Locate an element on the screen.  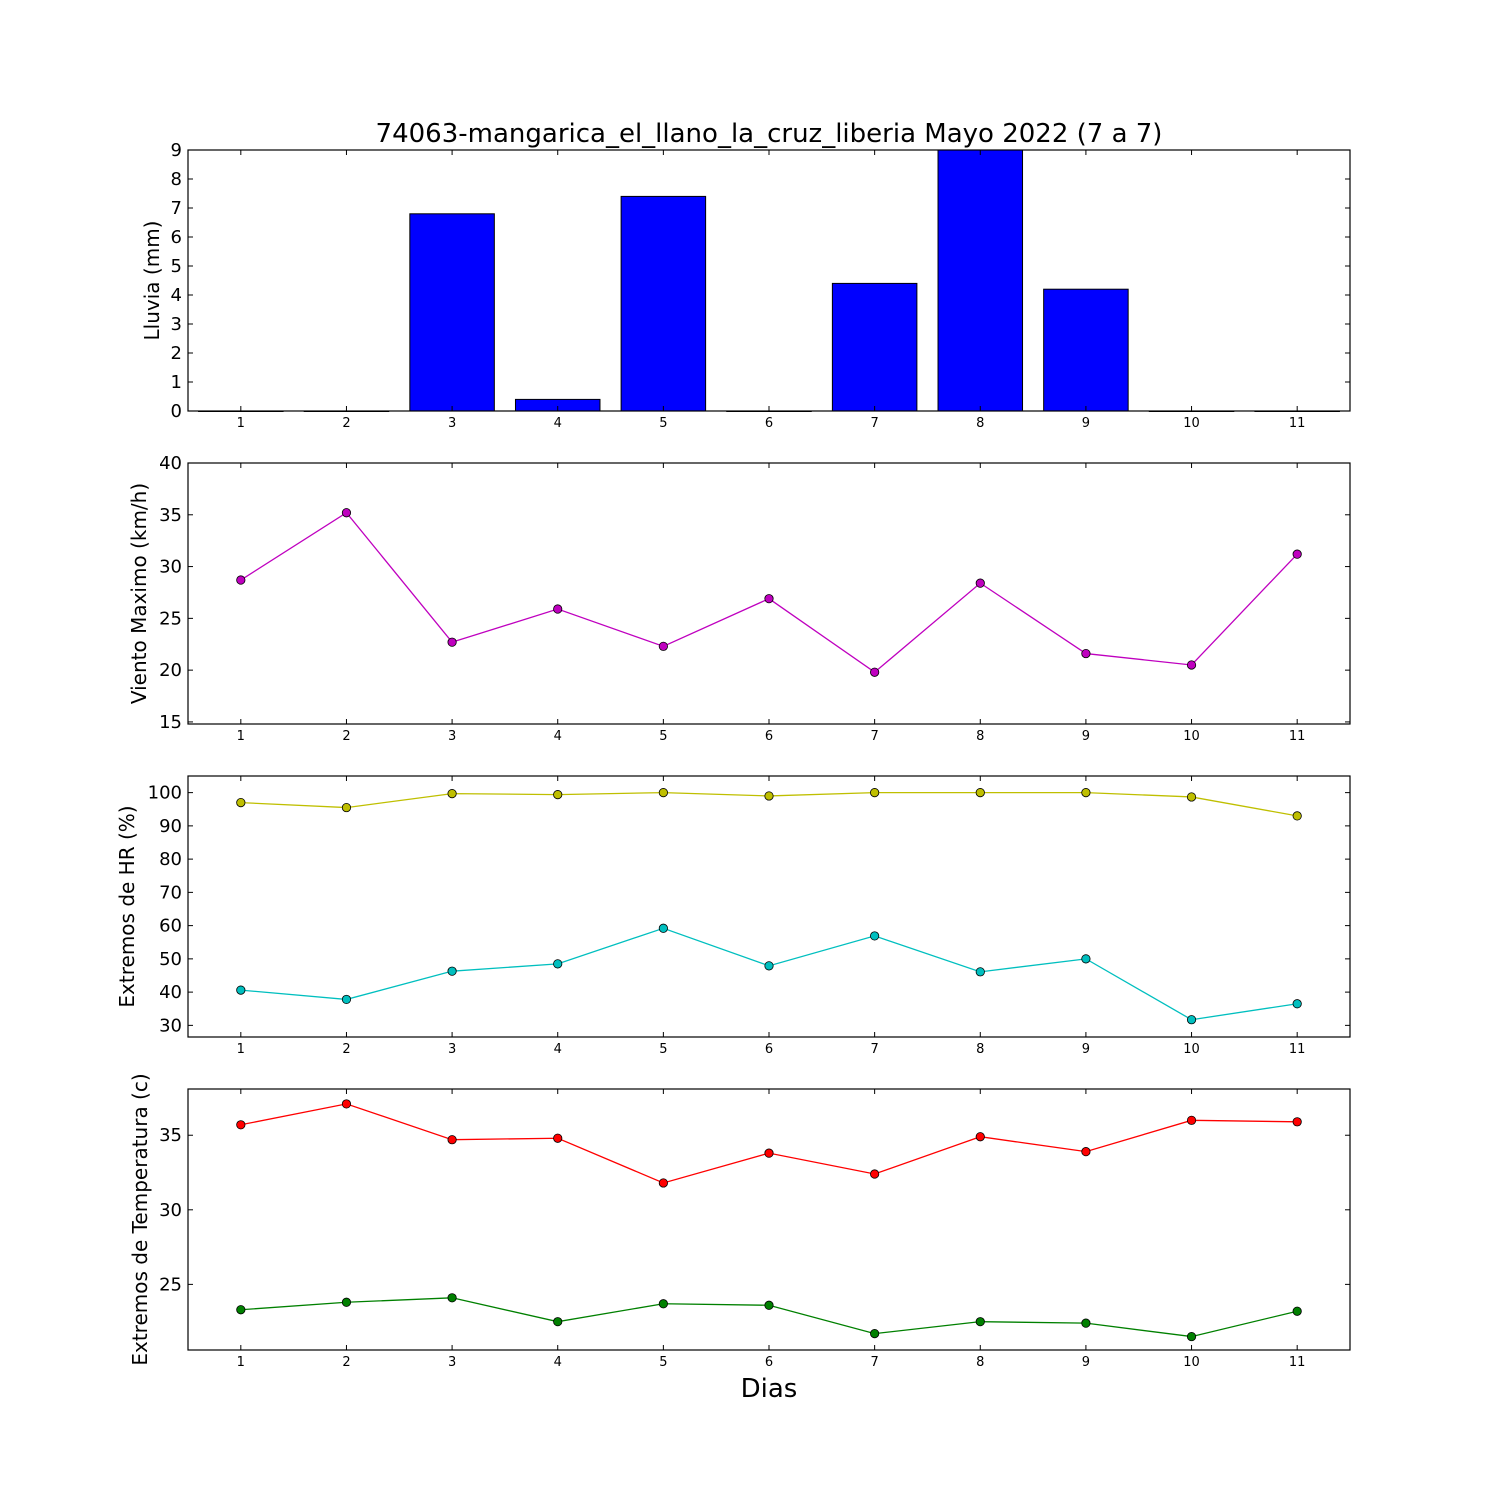
rainfall-ytick-label: 9 is located at coordinates (176, 150).